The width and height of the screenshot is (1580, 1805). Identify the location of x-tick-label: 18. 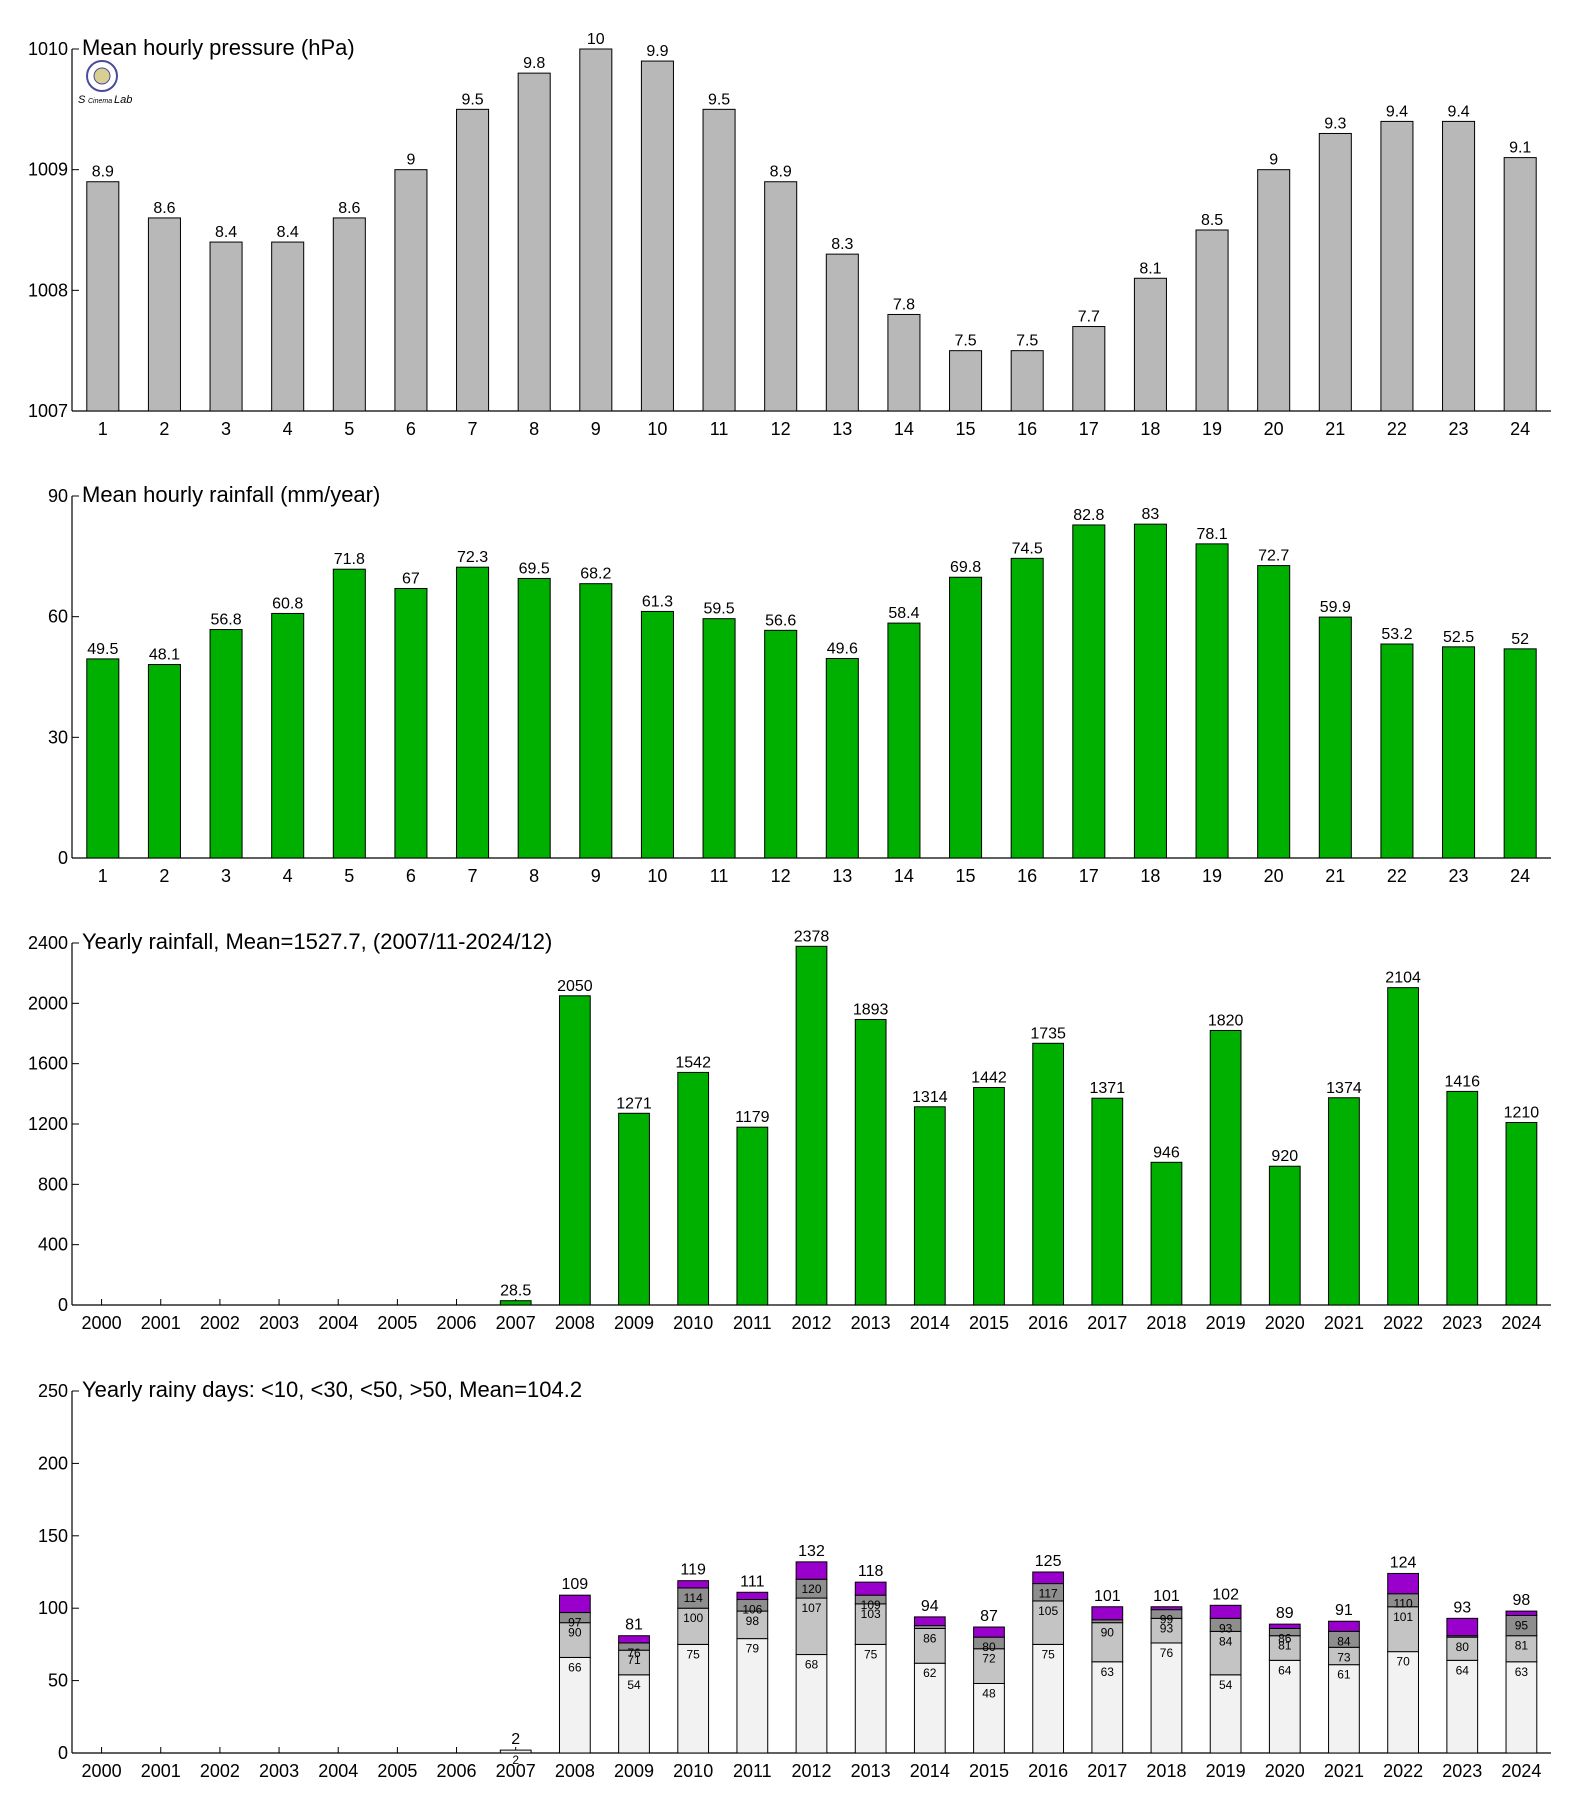
(1150, 429).